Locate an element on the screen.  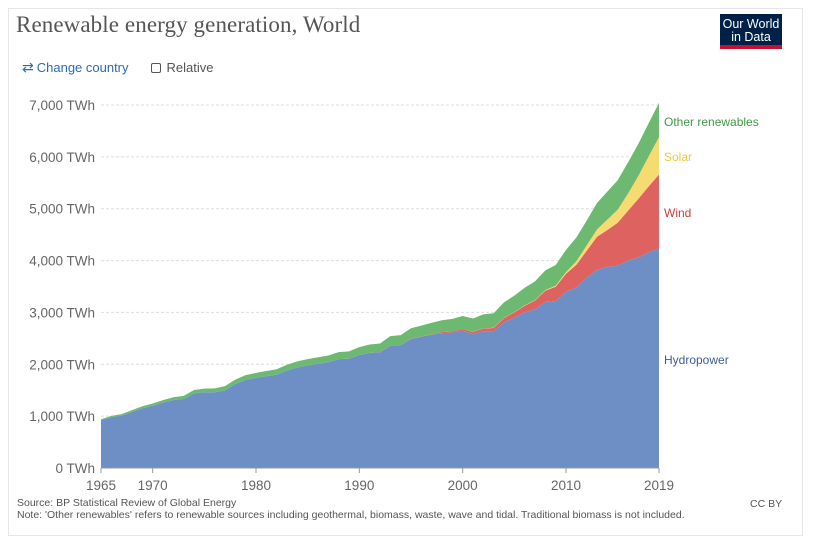
y-tick-label: 4,000 TWh is located at coordinates (62, 261).